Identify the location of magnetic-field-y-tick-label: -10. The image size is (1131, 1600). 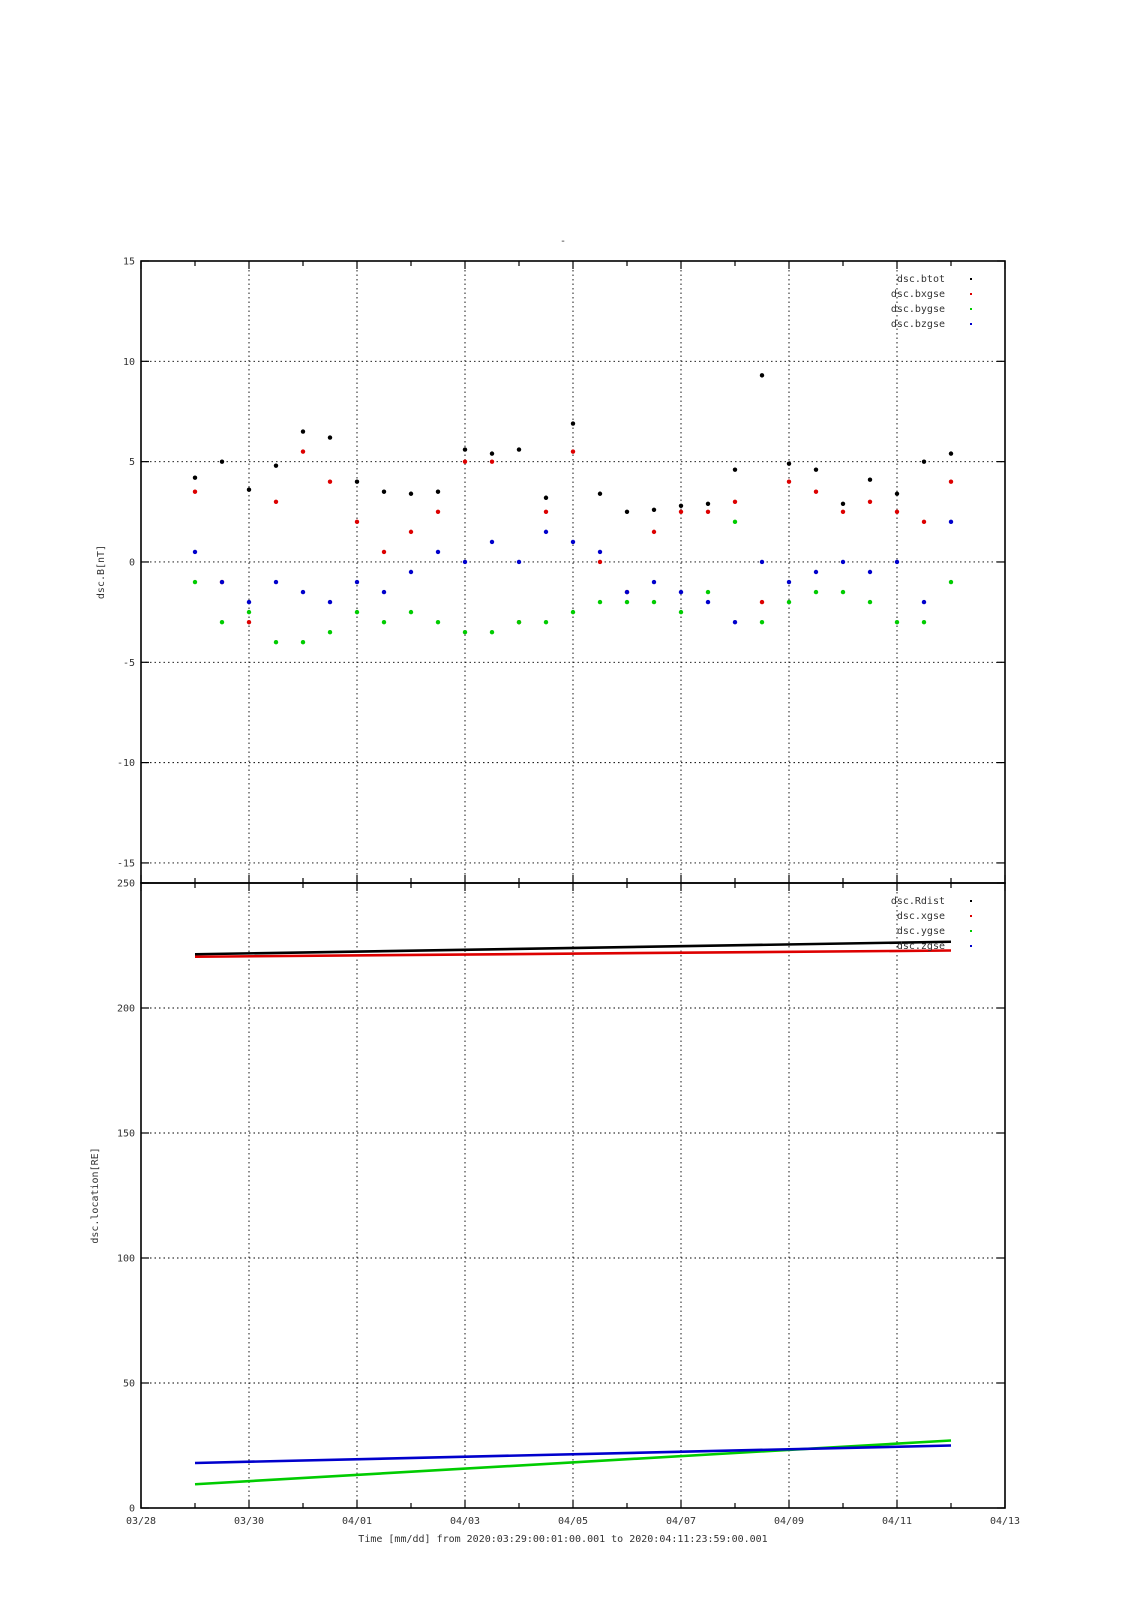
(126, 763).